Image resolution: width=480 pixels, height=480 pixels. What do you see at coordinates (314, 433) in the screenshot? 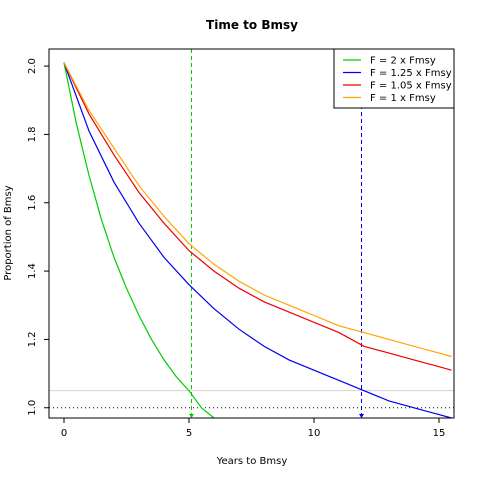
I see `x-tick-label-2: 10` at bounding box center [314, 433].